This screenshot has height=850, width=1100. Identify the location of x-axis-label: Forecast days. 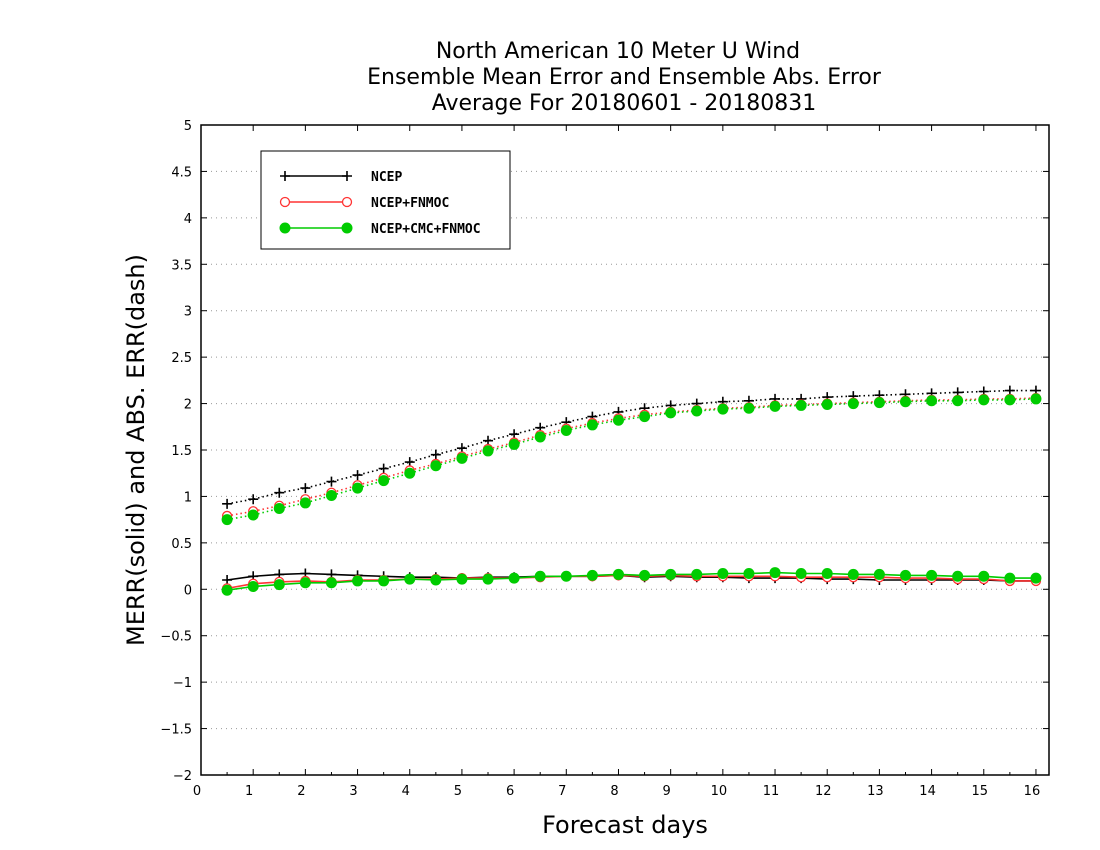
(625, 825).